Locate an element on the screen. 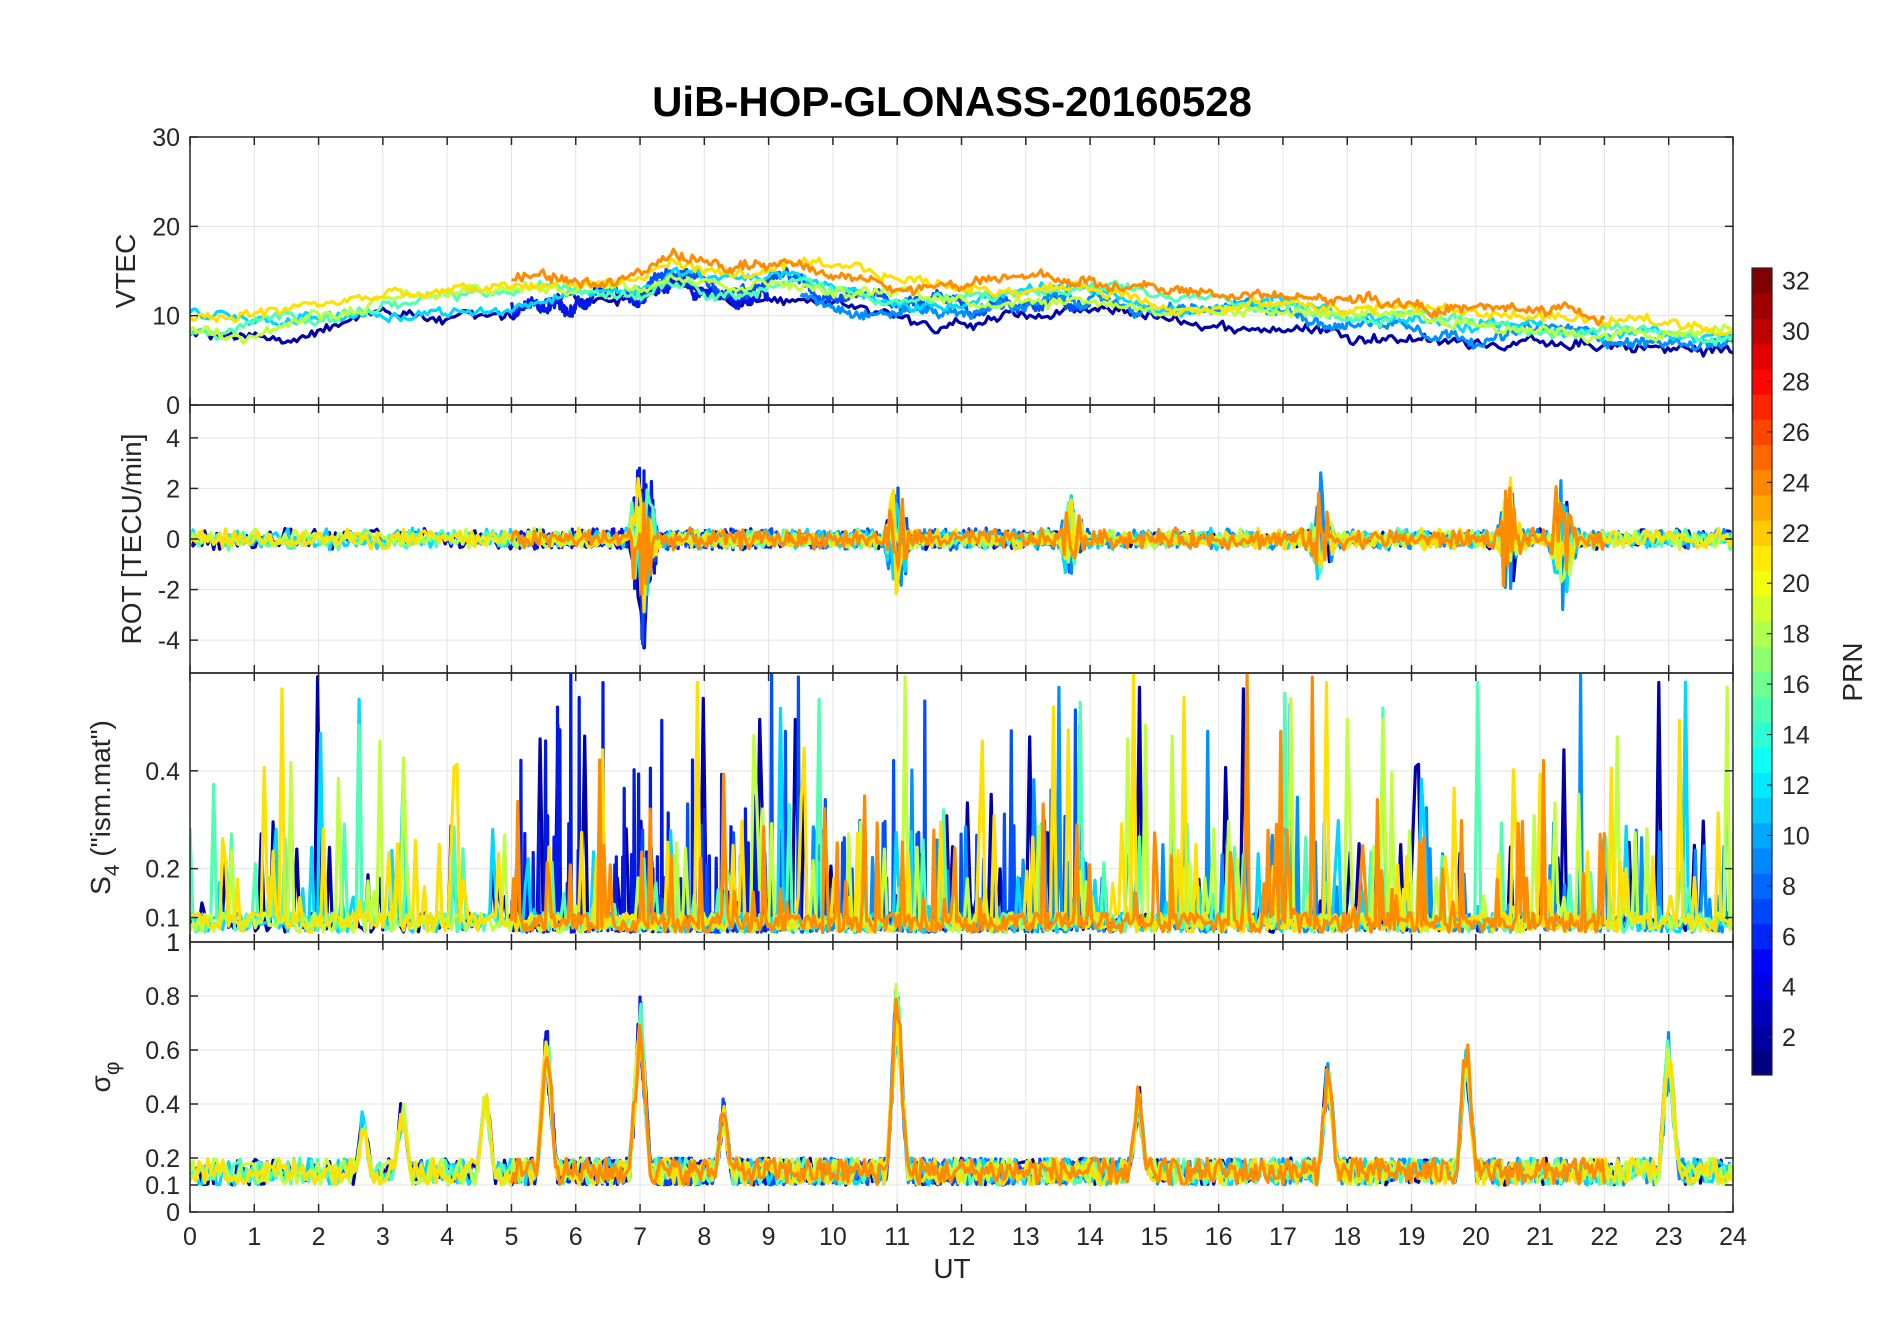 This screenshot has width=1902, height=1330. x-tick-label: 11 is located at coordinates (897, 1237).